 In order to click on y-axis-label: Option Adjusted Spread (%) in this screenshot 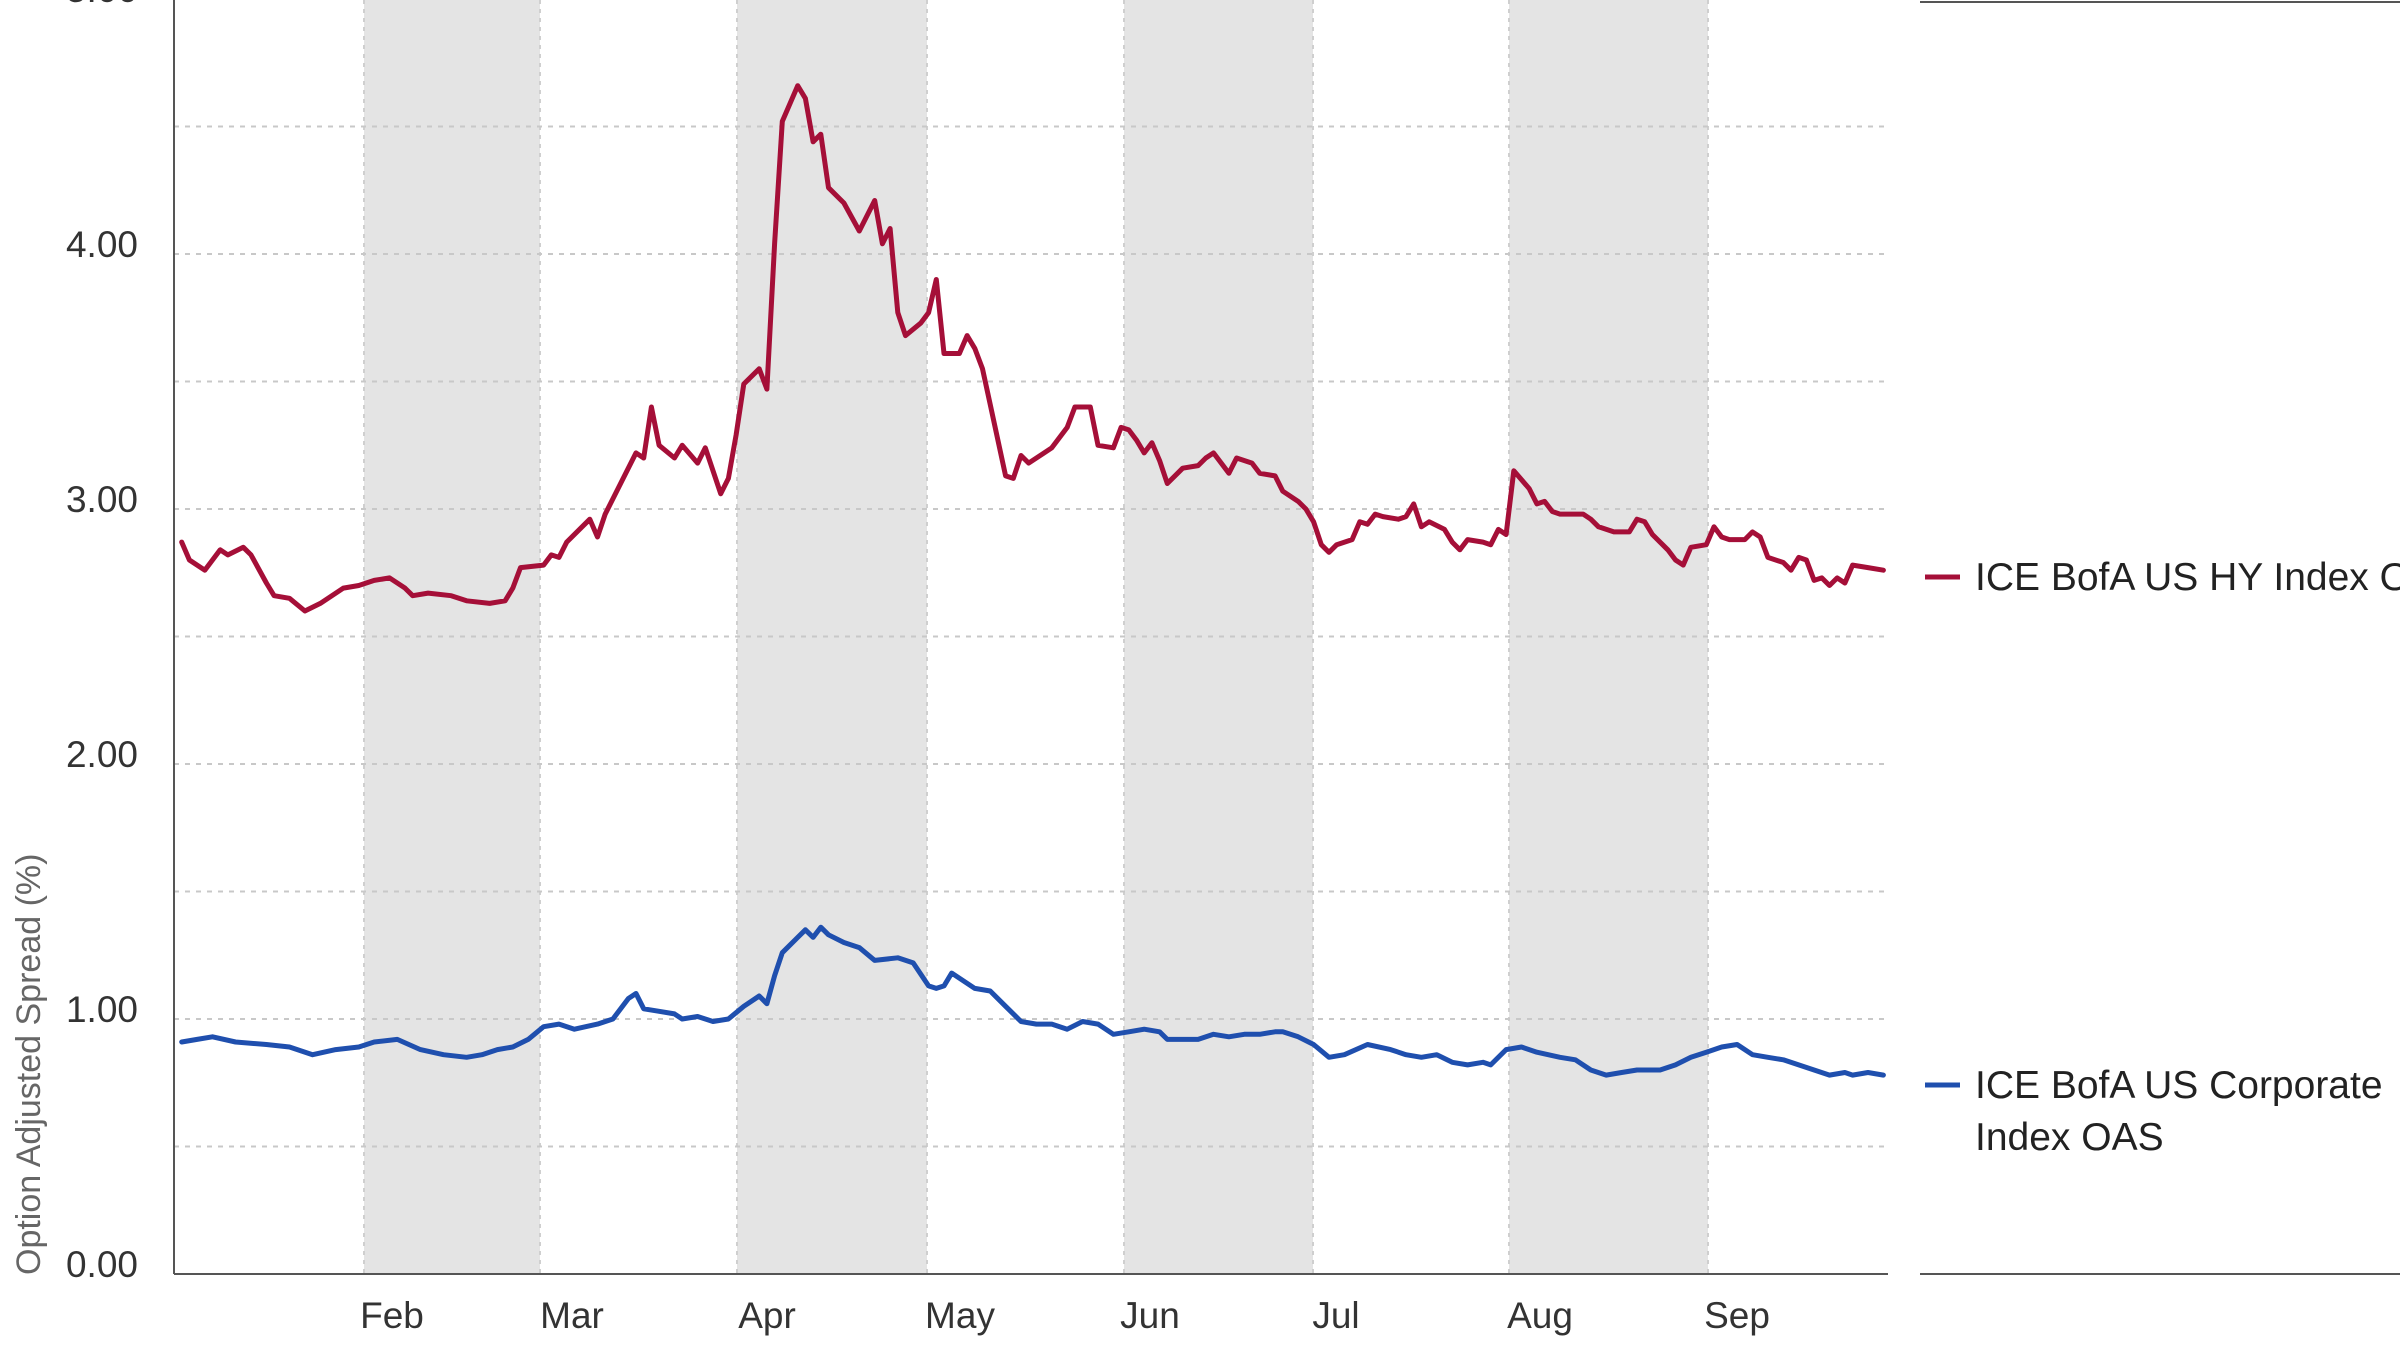, I will do `click(29, 1064)`.